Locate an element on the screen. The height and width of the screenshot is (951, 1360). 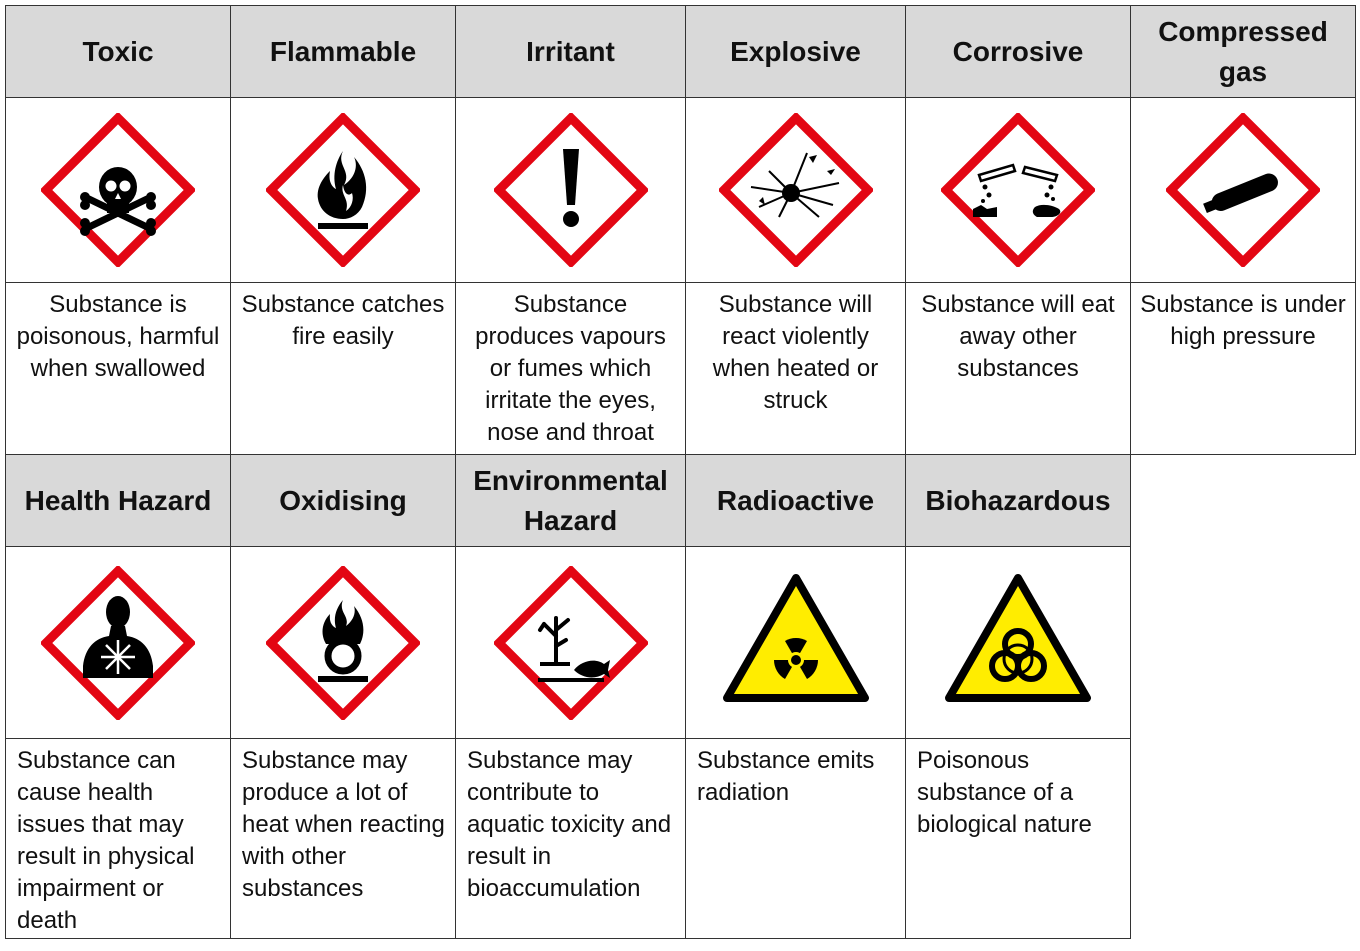
biohazard-icon is located at coordinates (1018, 637).